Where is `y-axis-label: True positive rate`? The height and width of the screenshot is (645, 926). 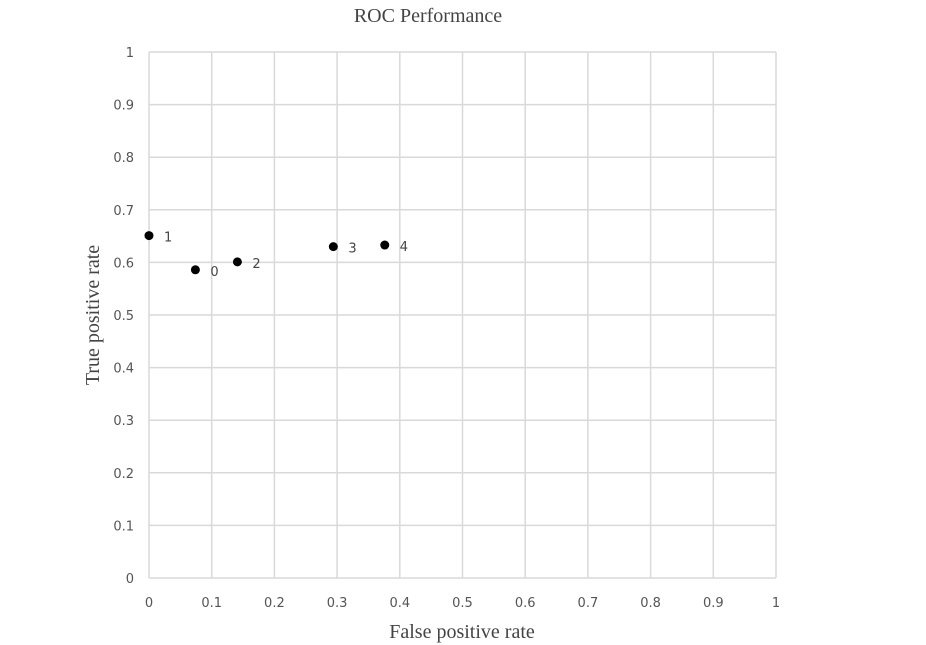
y-axis-label: True positive rate is located at coordinates (93, 315).